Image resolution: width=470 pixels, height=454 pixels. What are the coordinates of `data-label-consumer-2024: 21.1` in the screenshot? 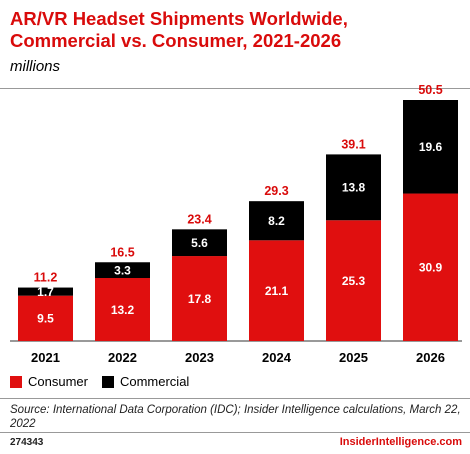 It's located at (277, 291).